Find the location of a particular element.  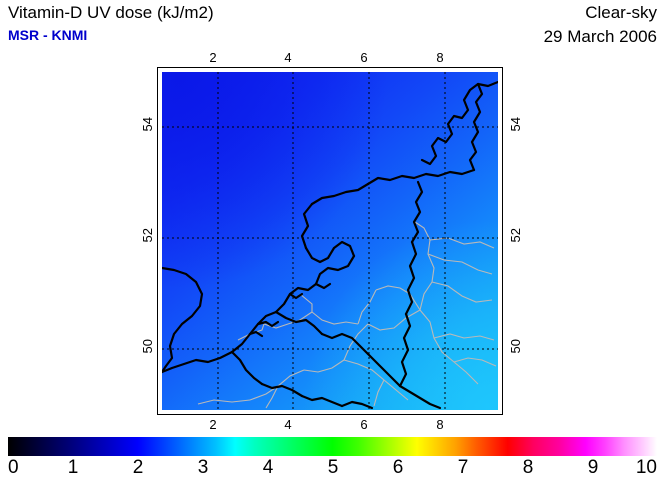

y-tick-right-1: 52 is located at coordinates (515, 235).